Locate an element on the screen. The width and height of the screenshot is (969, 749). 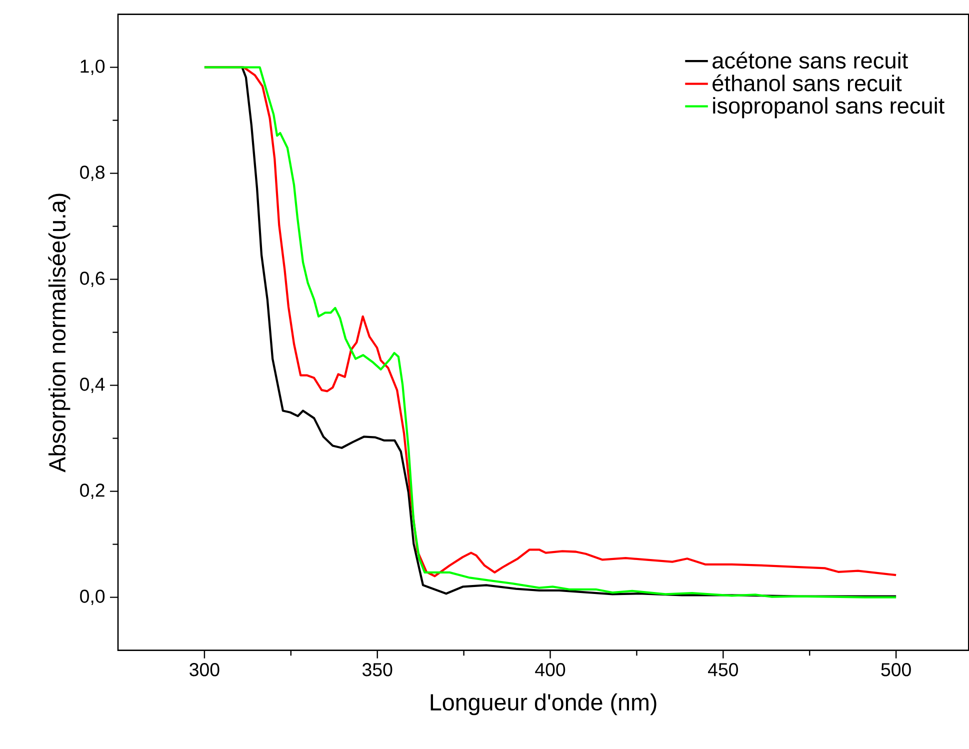
x-tick-label: 300 is located at coordinates (205, 669).